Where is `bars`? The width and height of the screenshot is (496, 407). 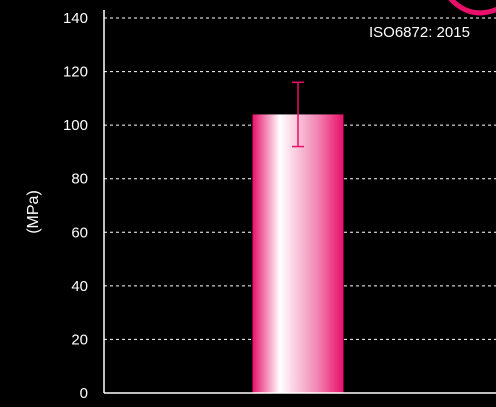 bars is located at coordinates (298, 253).